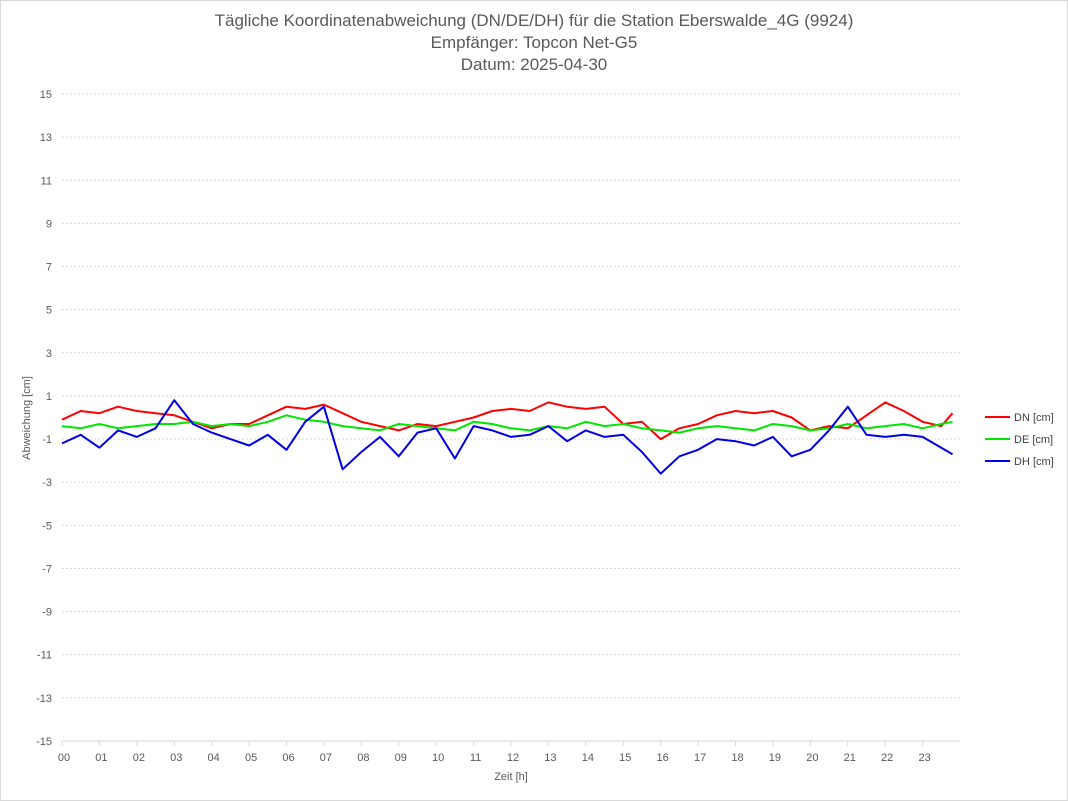 The image size is (1068, 801). I want to click on x-tick-label: 17, so click(700, 758).